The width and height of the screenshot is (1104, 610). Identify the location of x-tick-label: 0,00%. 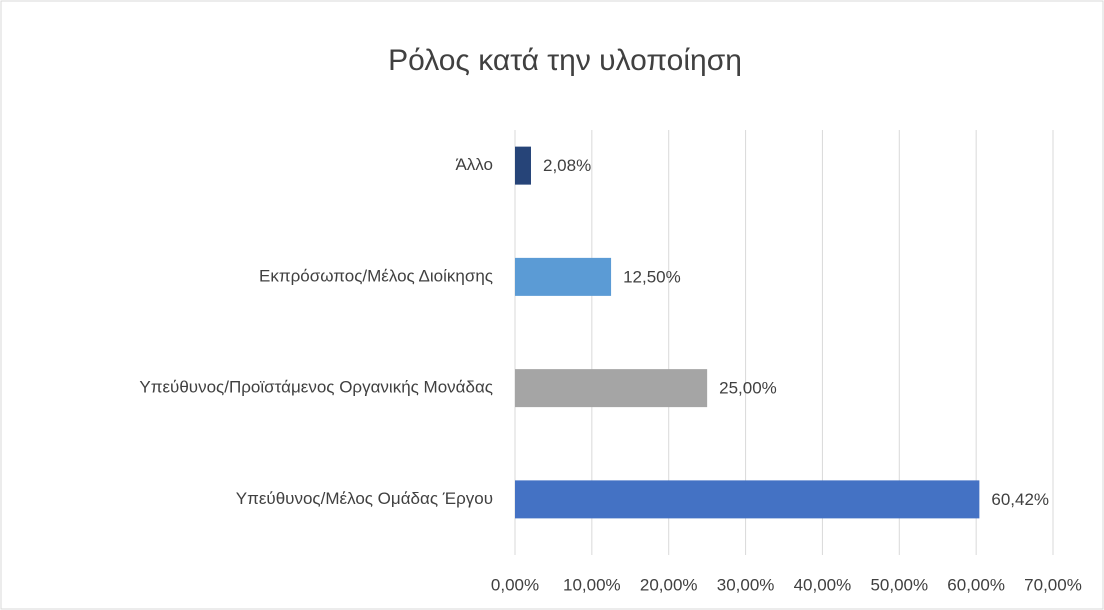
(515, 584).